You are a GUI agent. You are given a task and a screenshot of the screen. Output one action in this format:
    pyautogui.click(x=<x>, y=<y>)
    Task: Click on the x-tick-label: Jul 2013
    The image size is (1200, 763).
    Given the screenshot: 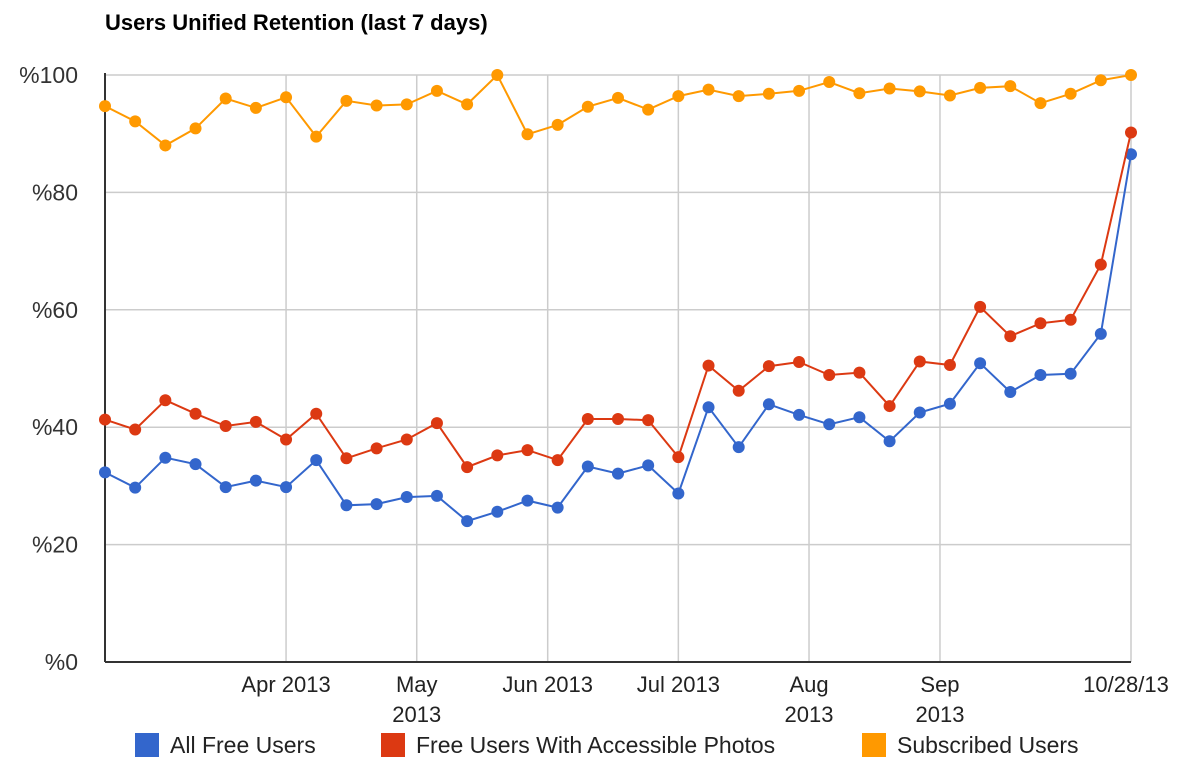 What is the action you would take?
    pyautogui.click(x=678, y=684)
    